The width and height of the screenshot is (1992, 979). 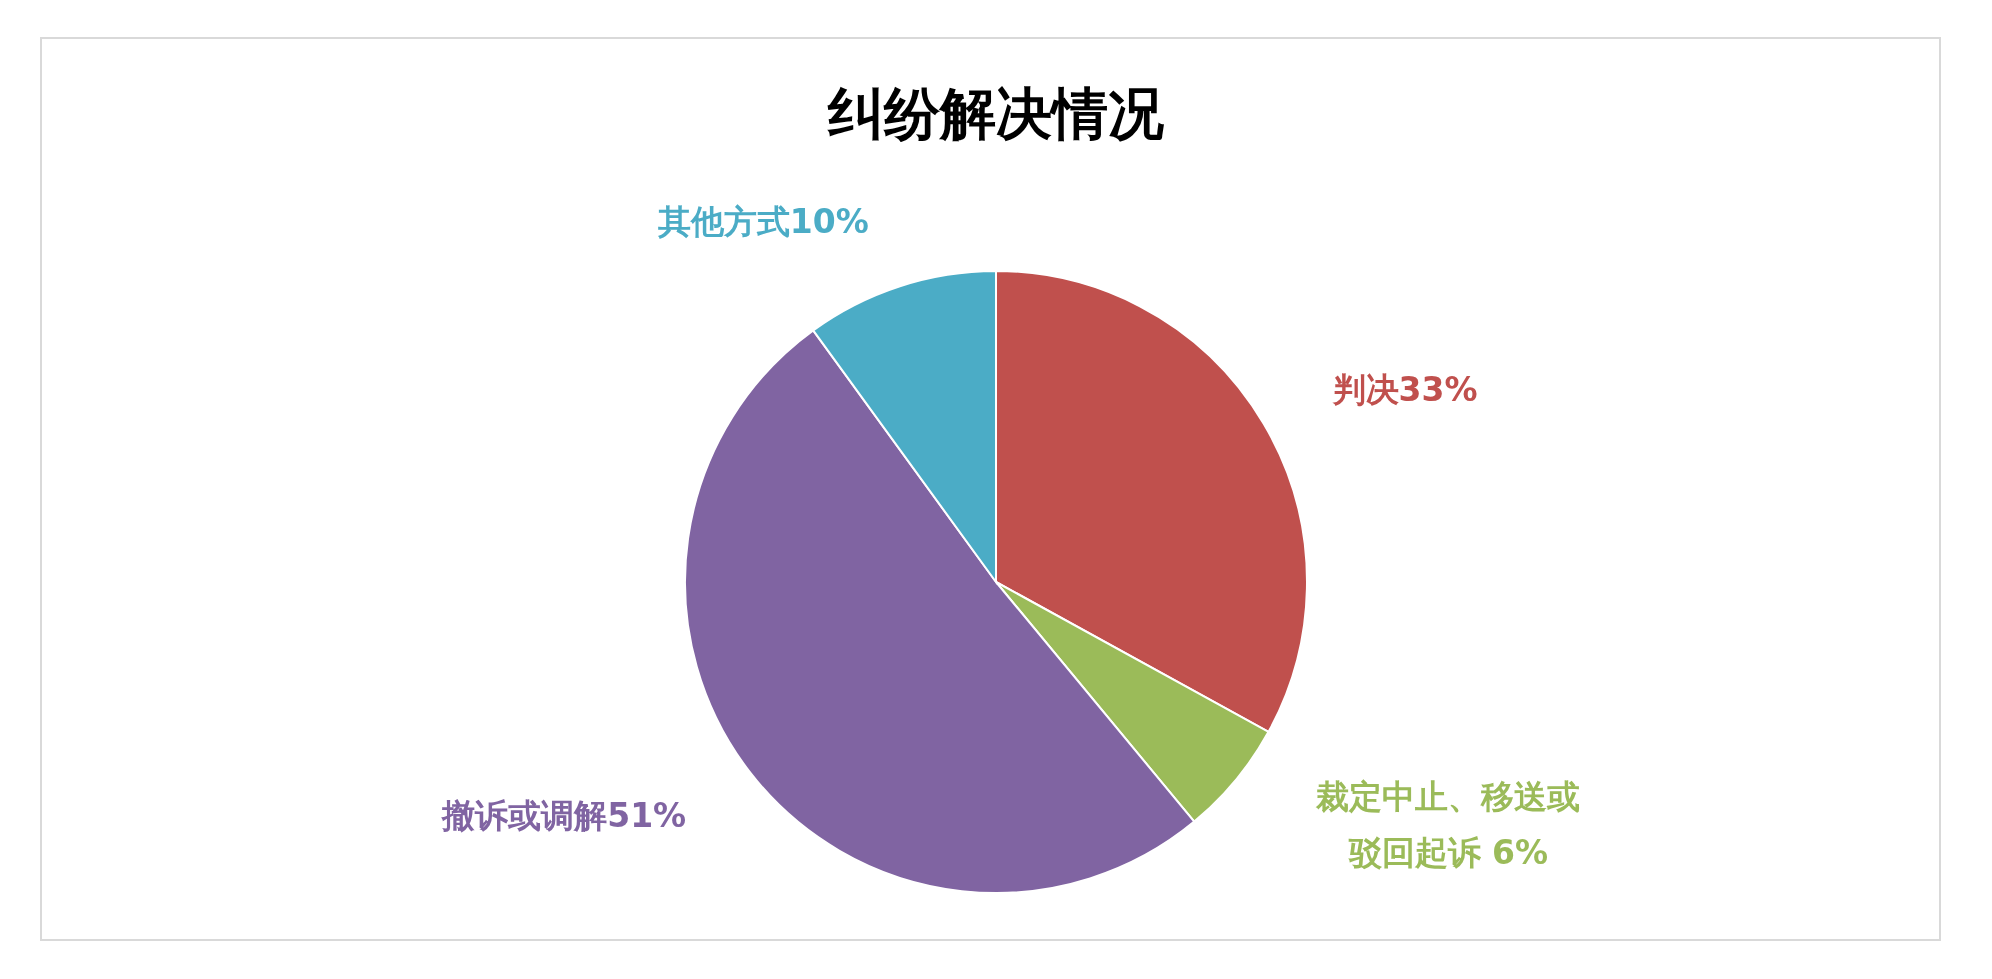 I want to click on slice-label: 撤诉或调解51%, so click(x=564, y=815).